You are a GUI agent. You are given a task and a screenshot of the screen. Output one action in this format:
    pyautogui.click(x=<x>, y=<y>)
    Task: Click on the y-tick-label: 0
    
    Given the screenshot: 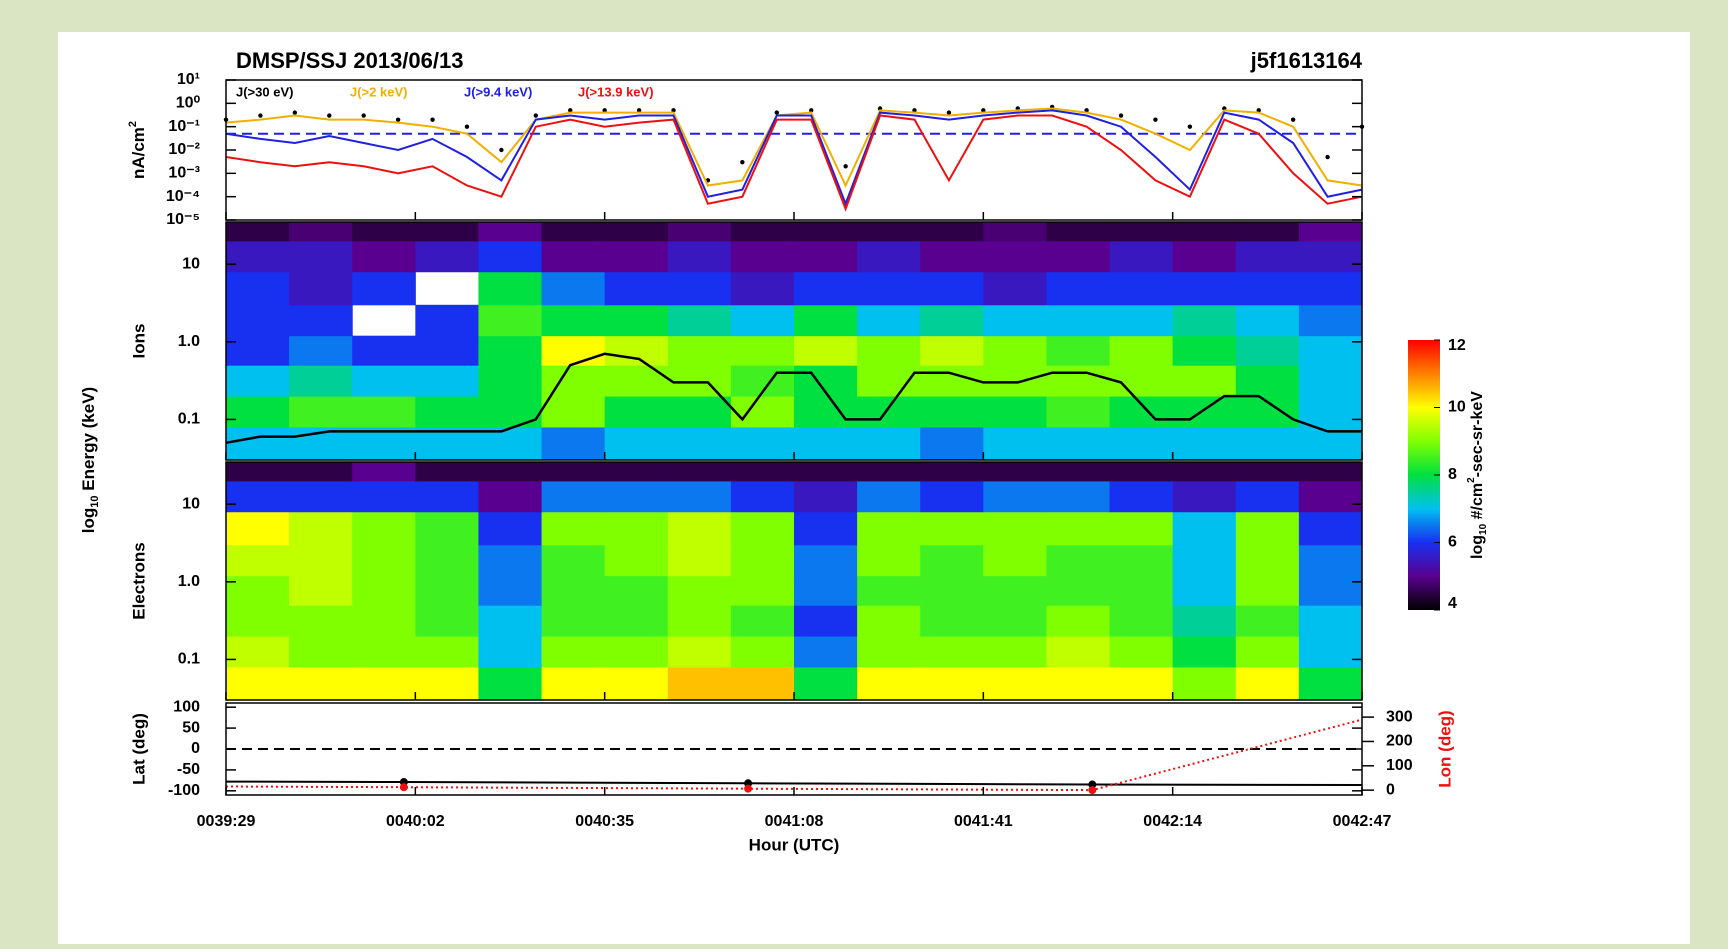 What is the action you would take?
    pyautogui.click(x=195, y=748)
    